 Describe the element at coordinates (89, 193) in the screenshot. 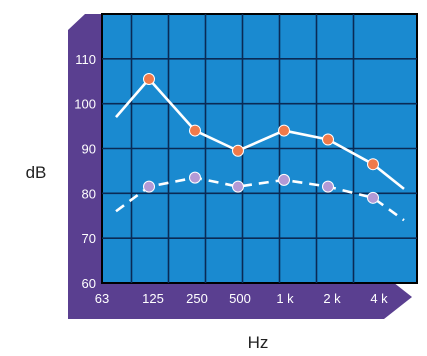

I see `y-tick-label: 80` at that location.